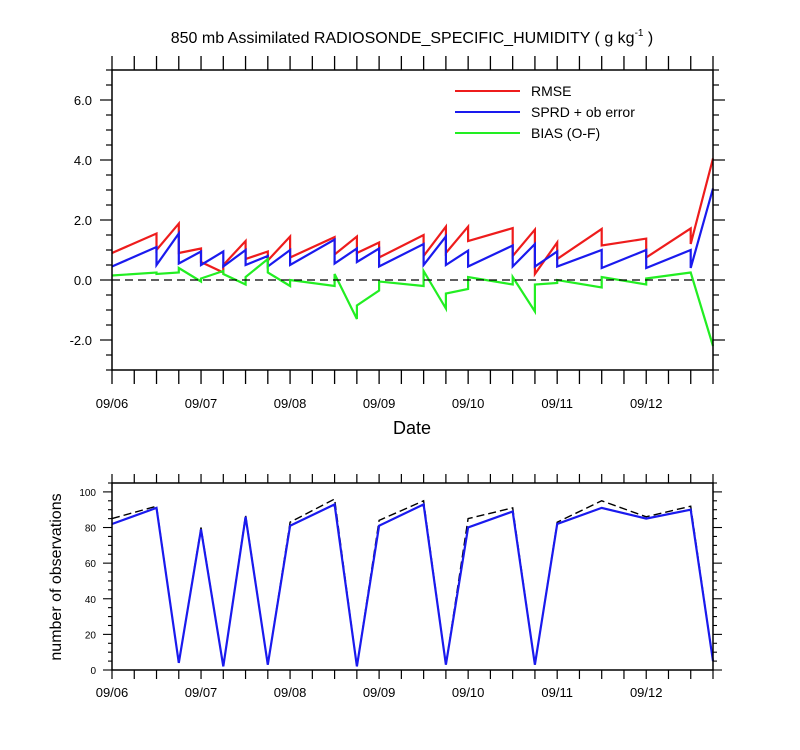 The image size is (800, 750). Describe the element at coordinates (551, 91) in the screenshot. I see `legend-label-rmse: RMSE` at that location.